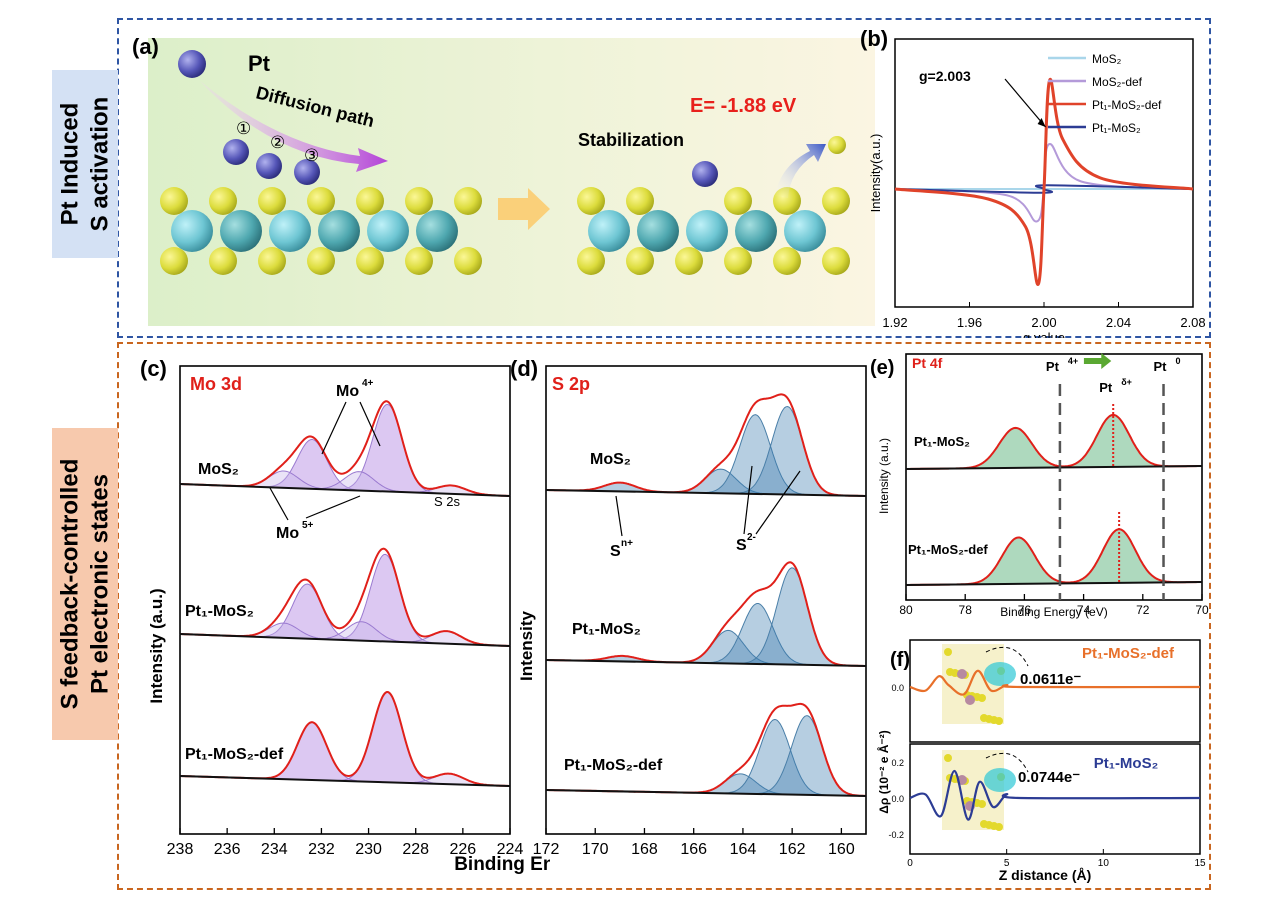  What do you see at coordinates (1007, 863) in the screenshot?
I see `x-tick-label: 5` at bounding box center [1007, 863].